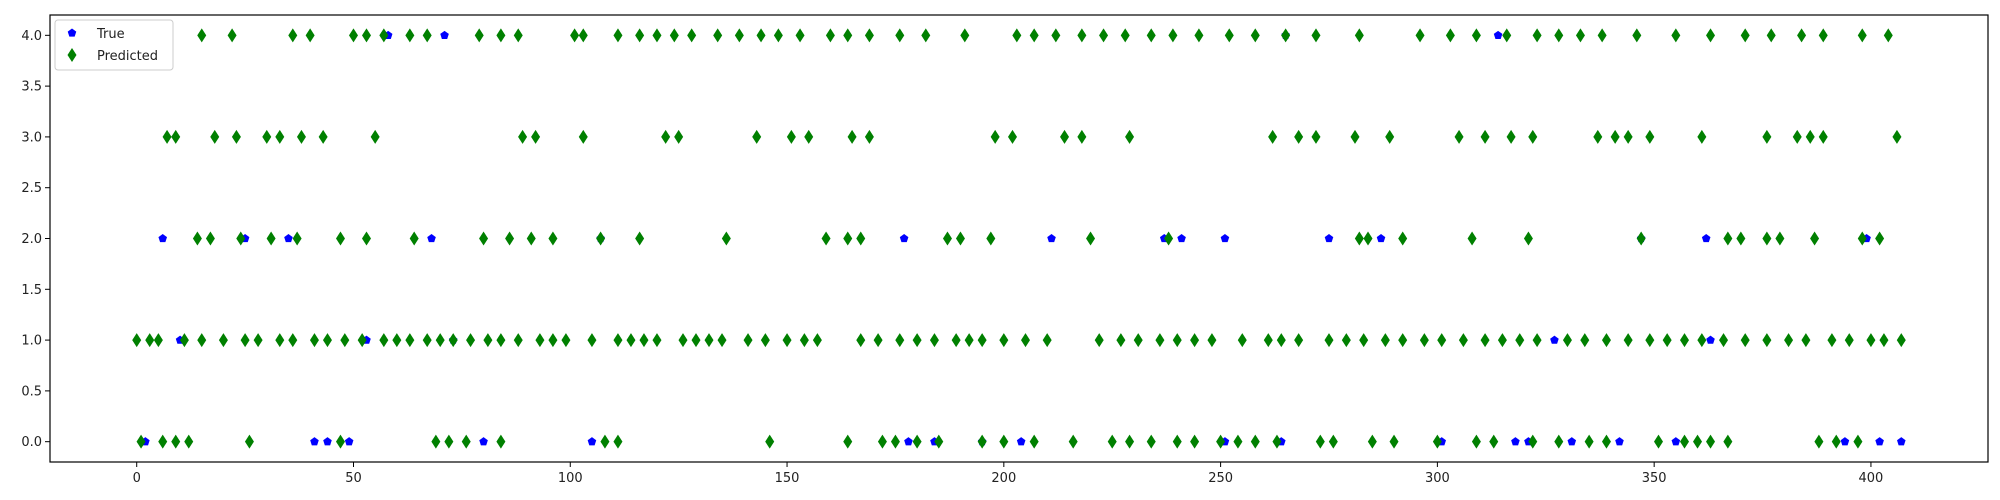  I want to click on x-tick-label: 200, so click(1003, 478).